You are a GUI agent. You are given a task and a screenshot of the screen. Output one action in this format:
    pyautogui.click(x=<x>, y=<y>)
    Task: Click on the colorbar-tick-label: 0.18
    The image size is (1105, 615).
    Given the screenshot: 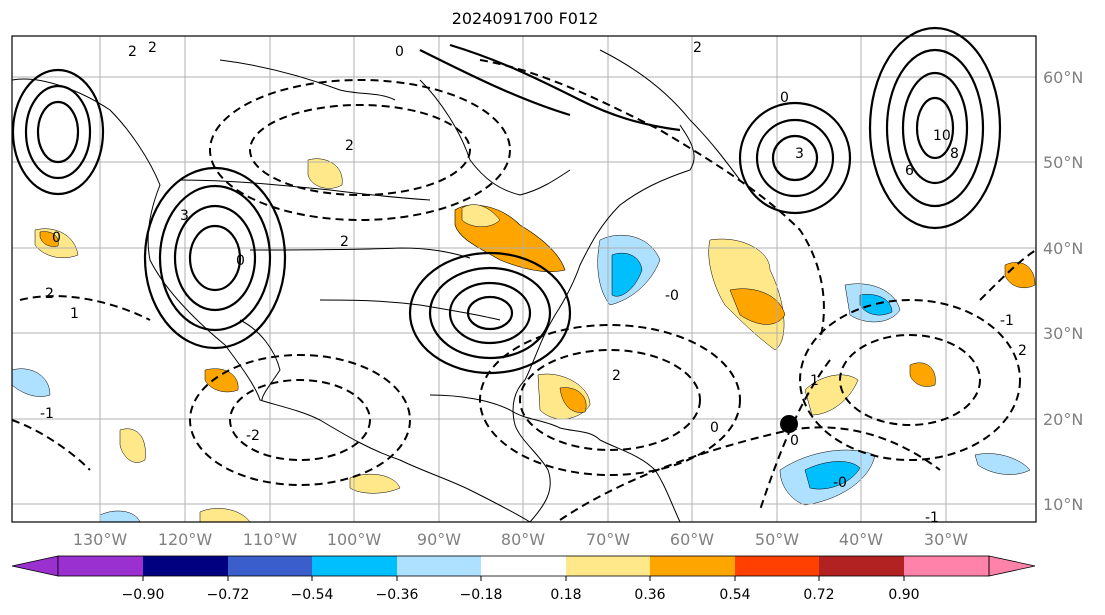 What is the action you would take?
    pyautogui.click(x=565, y=595)
    